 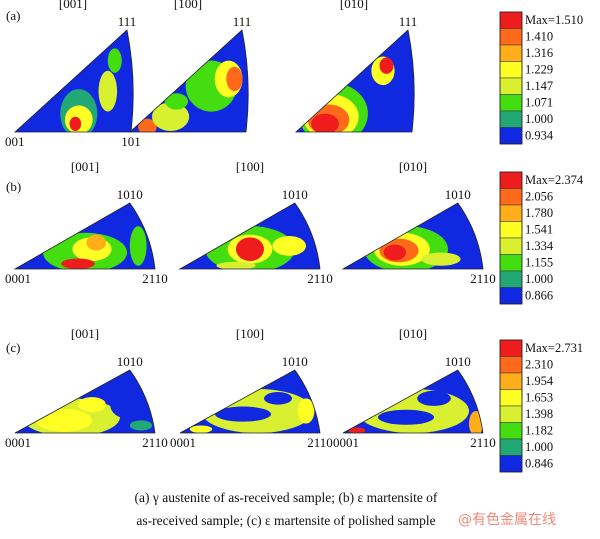 What do you see at coordinates (539, 86) in the screenshot?
I see `legend-value: 1.147` at bounding box center [539, 86].